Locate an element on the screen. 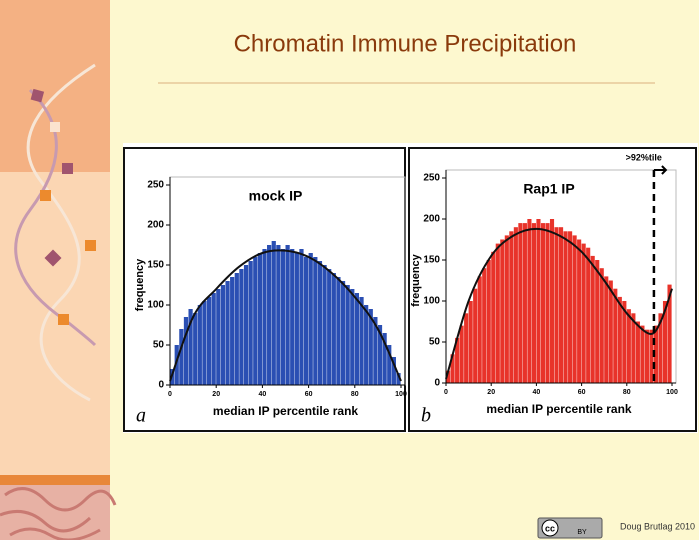 This screenshot has width=699, height=540. threshold-arrow is located at coordinates (660, 170).